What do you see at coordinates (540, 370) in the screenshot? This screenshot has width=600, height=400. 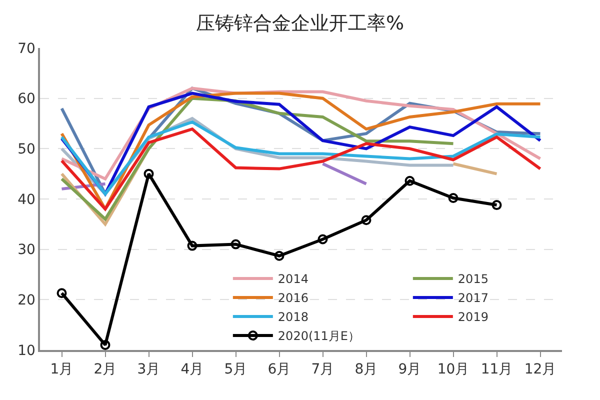 I see `x-tick-label: 12月` at bounding box center [540, 370].